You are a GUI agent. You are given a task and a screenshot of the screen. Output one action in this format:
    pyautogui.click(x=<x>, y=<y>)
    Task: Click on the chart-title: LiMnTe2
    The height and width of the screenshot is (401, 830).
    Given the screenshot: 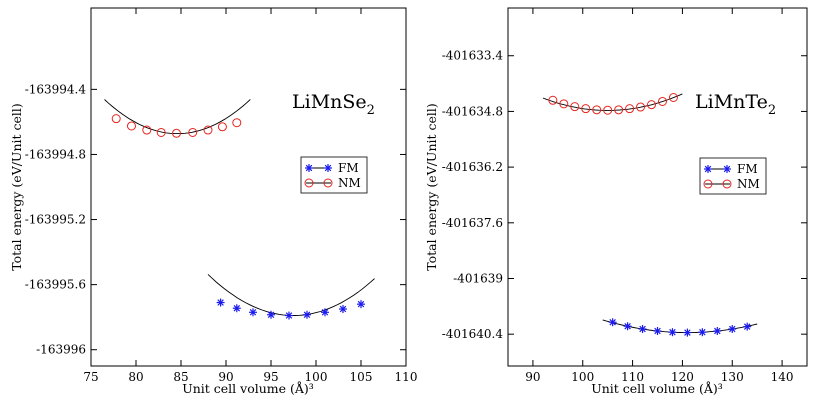 What is the action you would take?
    pyautogui.click(x=735, y=104)
    